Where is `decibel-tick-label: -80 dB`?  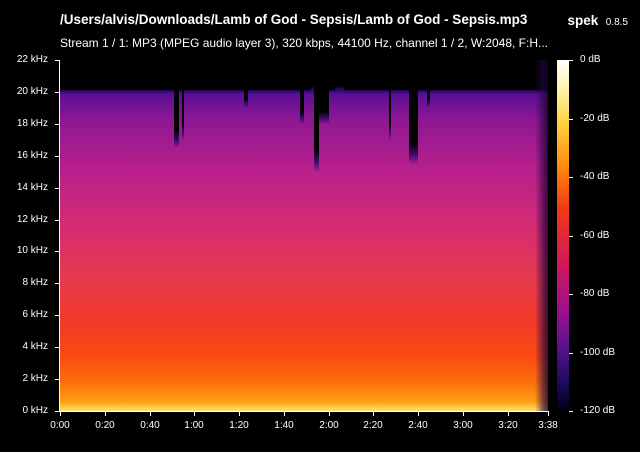 decibel-tick-label: -80 dB is located at coordinates (595, 293).